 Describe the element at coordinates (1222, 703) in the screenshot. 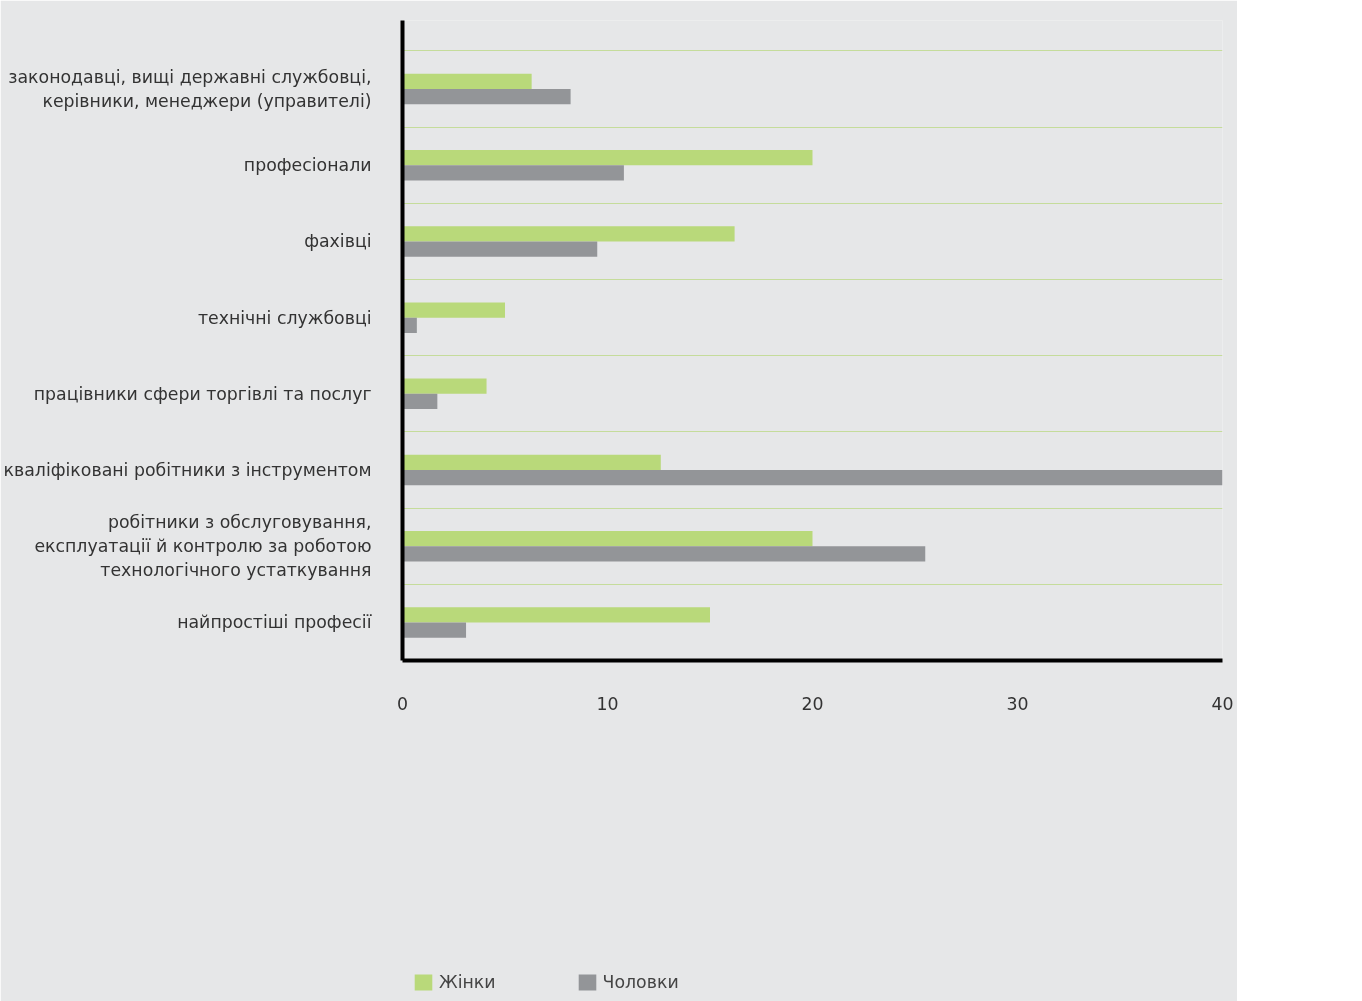

I see `x-tick-label: 40` at that location.